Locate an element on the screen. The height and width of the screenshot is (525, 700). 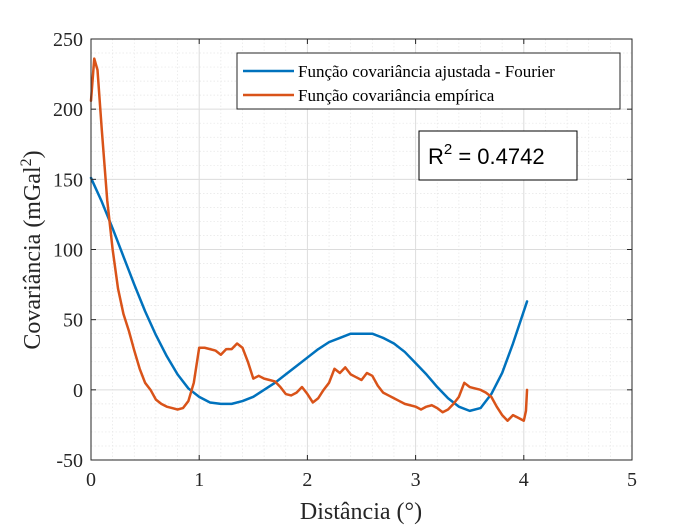
x-tick-label: 1 is located at coordinates (199, 480).